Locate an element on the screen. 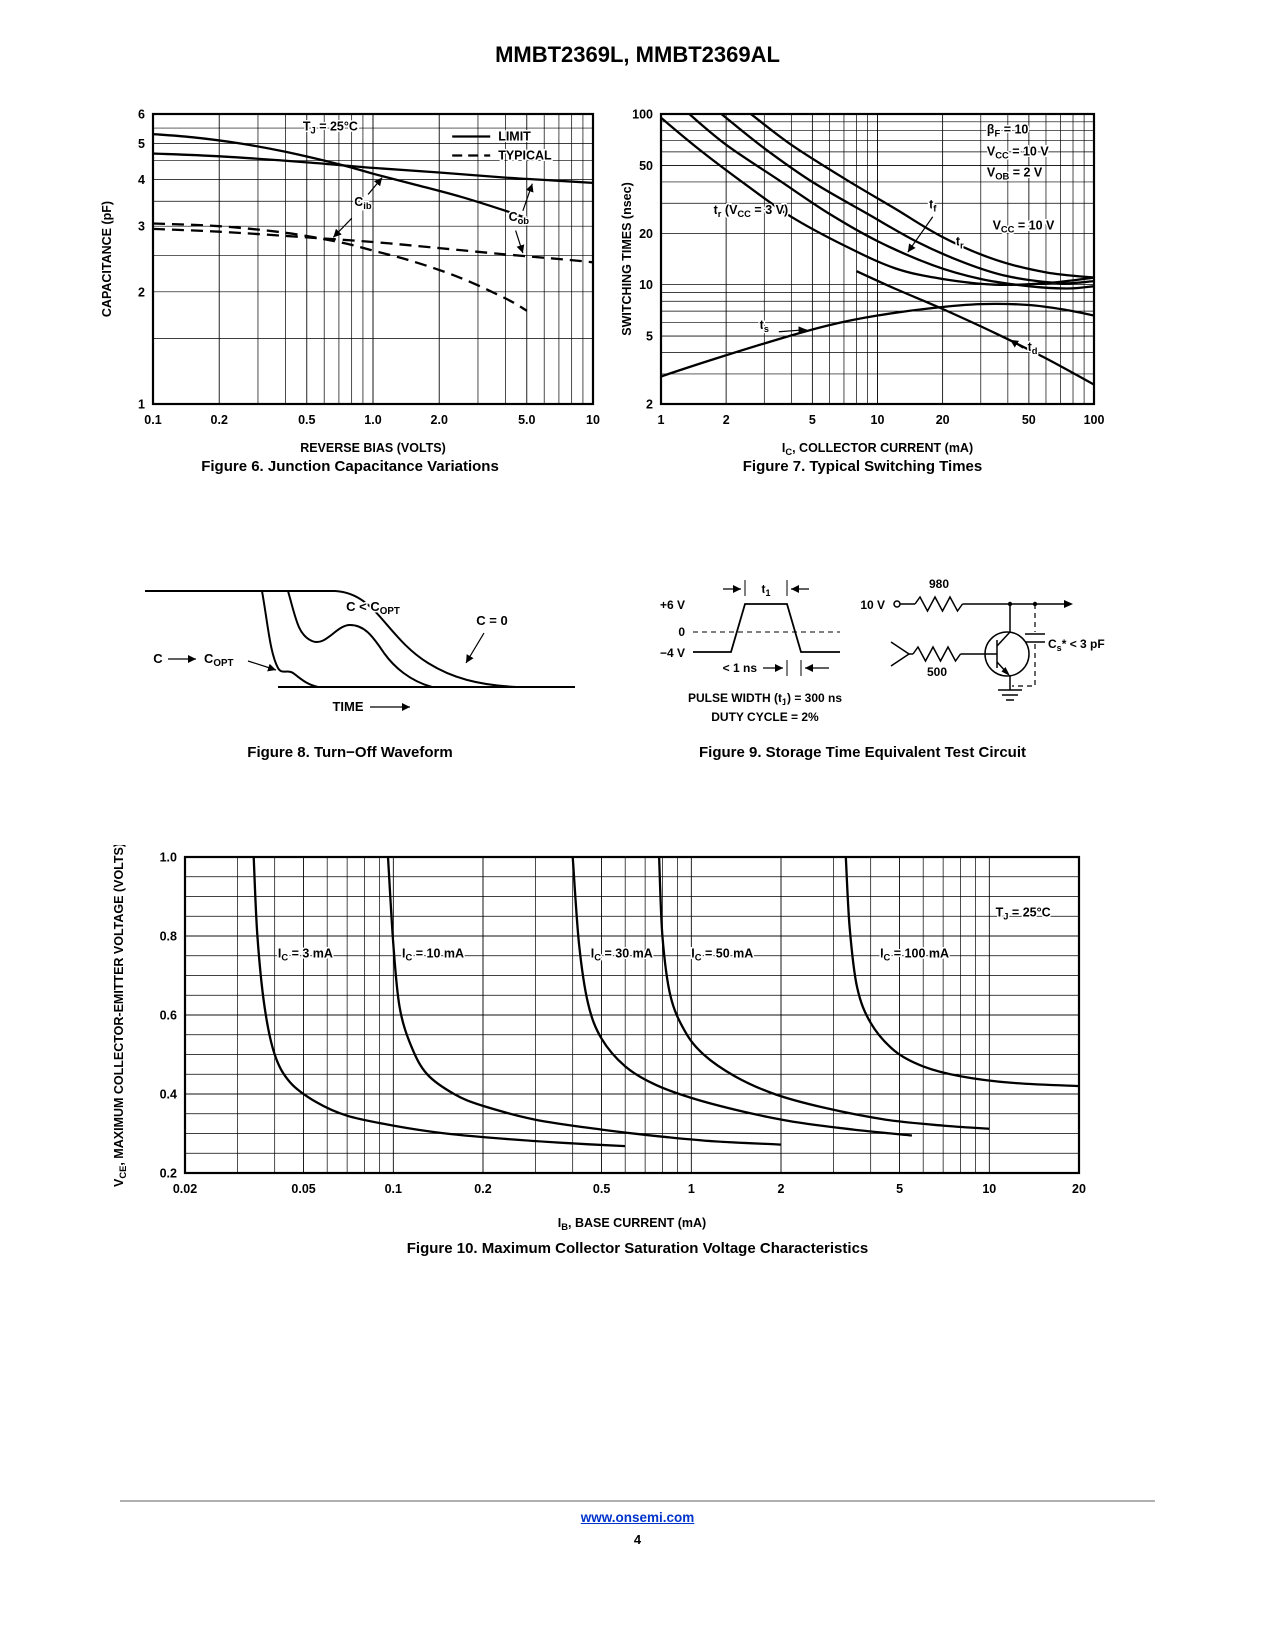 This screenshot has height=1650, width=1275. chart-label: SWITCHING TIMES (nsec) is located at coordinates (627, 258).